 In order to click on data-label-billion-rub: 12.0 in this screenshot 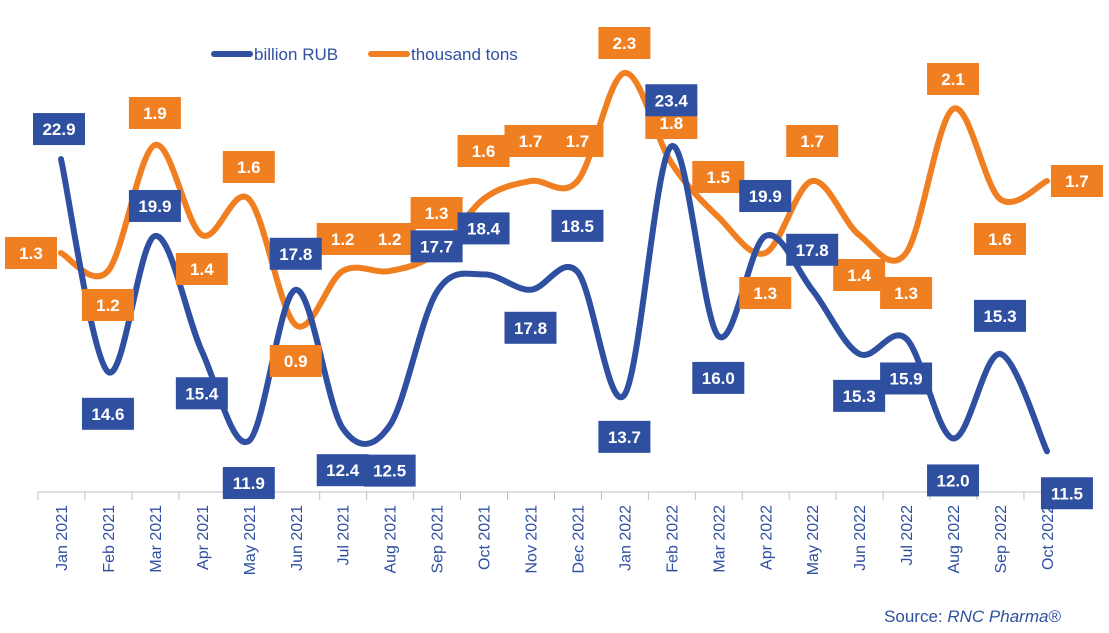, I will do `click(953, 480)`.